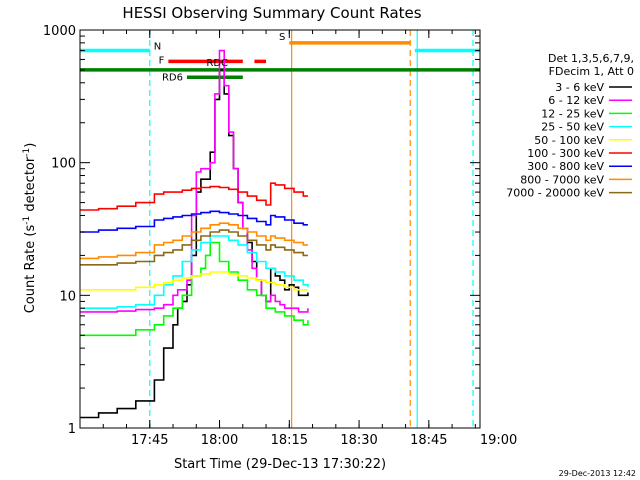  What do you see at coordinates (271, 13) in the screenshot?
I see `chart-title: HESSI Observing Summary Count Rates` at bounding box center [271, 13].